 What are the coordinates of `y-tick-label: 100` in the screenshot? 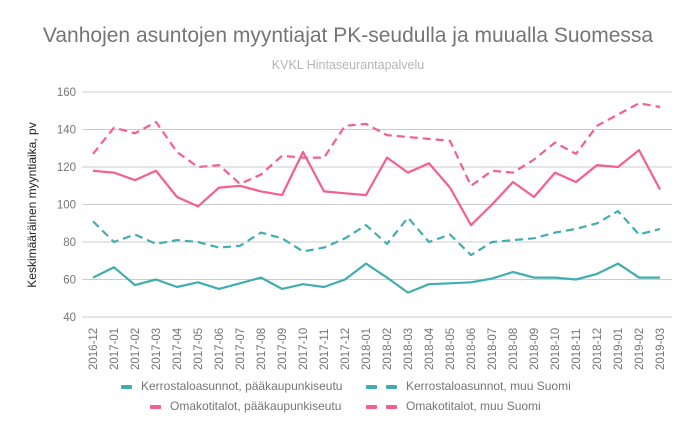 It's located at (66, 206).